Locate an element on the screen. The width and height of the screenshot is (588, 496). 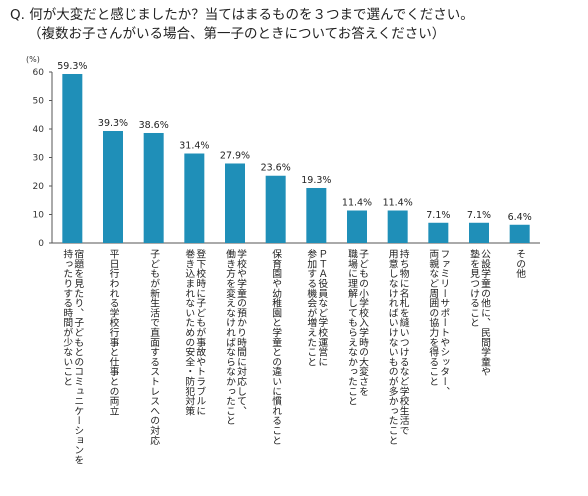
bar-value-label: 38.6% is located at coordinates (154, 125).